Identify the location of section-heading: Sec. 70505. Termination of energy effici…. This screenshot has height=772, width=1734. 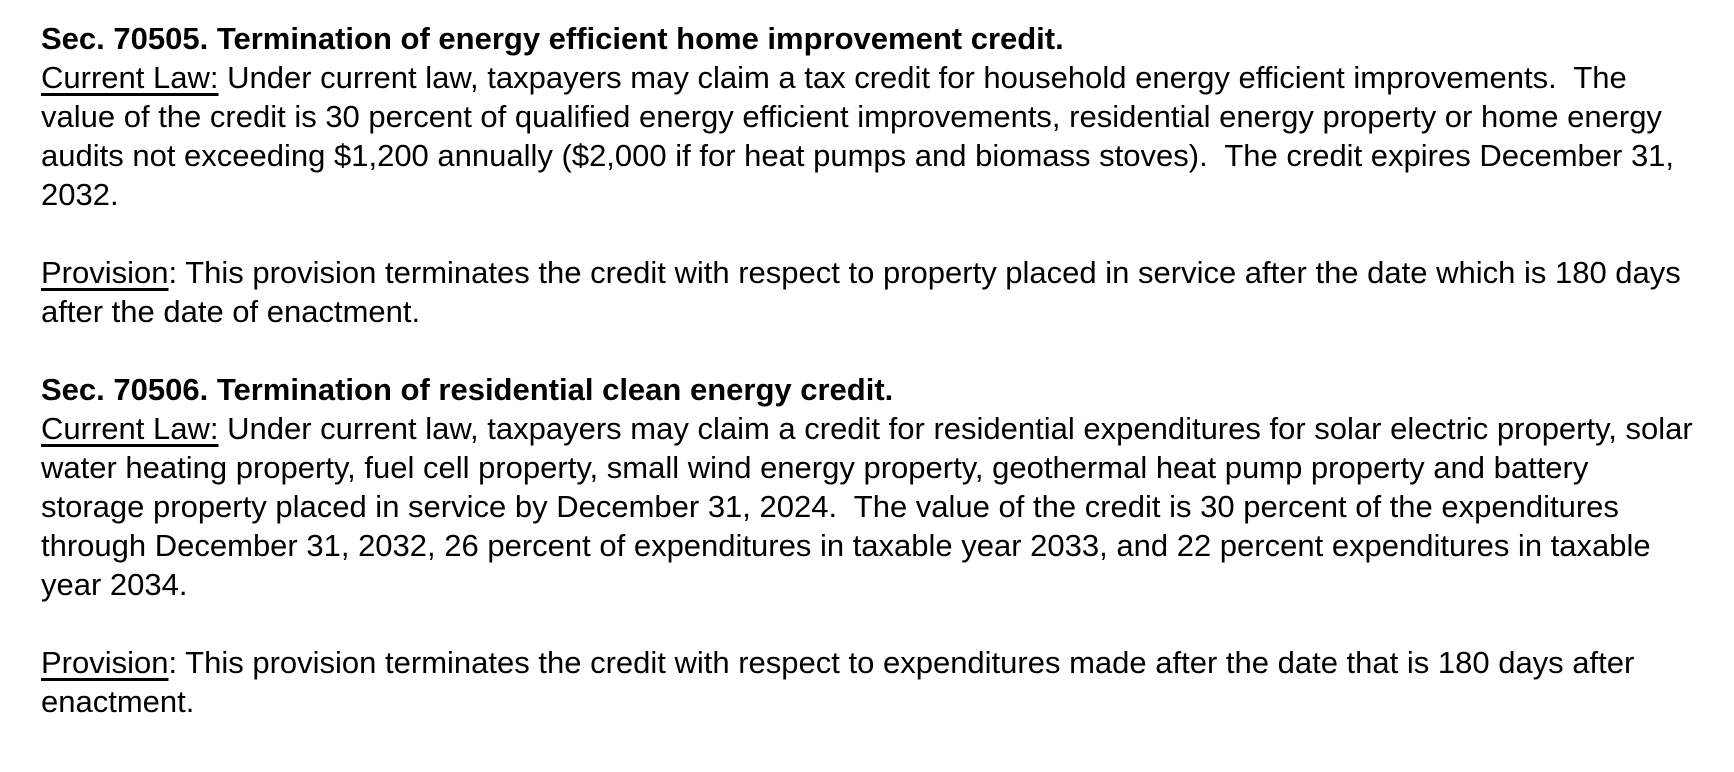
(868, 38).